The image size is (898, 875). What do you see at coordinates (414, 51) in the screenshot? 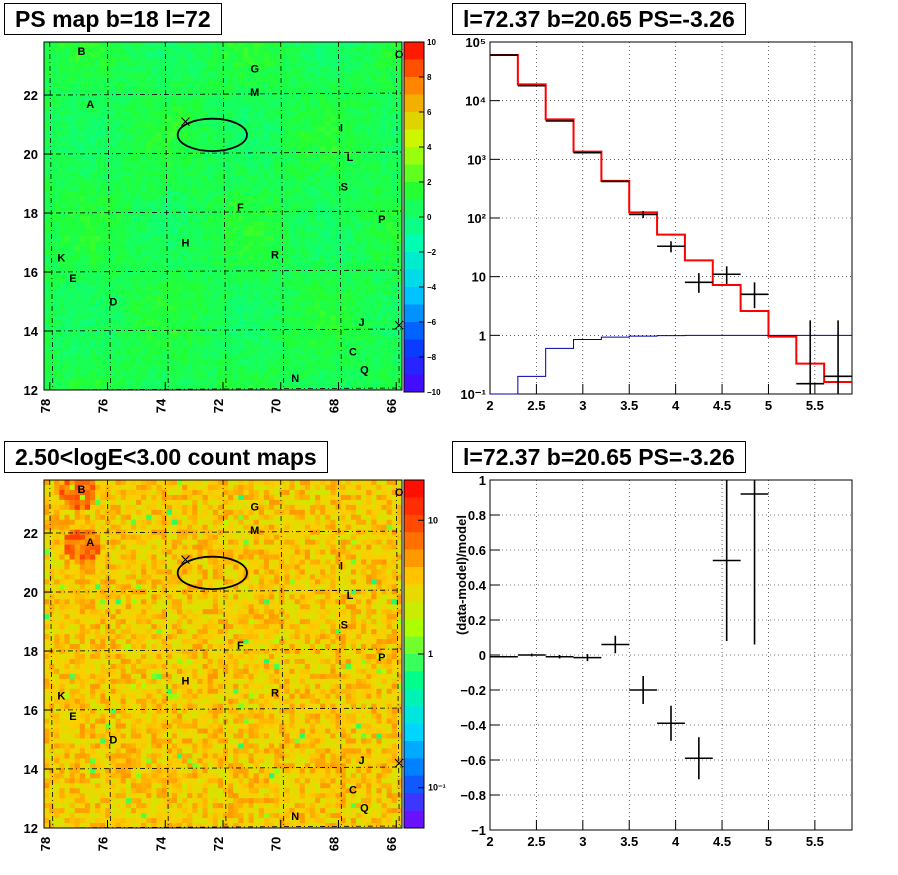
I see `ps-map-colorbar-bin` at bounding box center [414, 51].